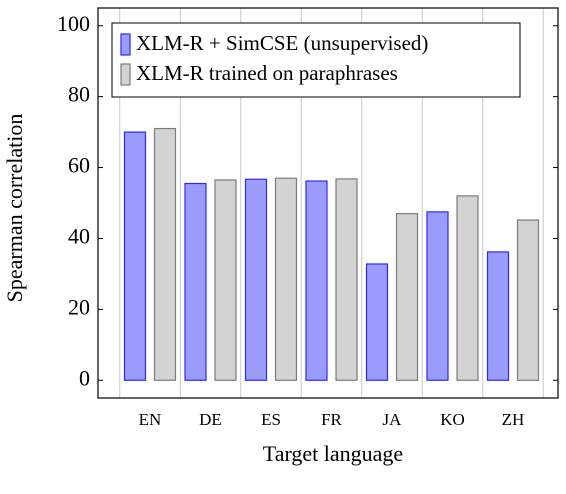 This screenshot has width=566, height=494. Describe the element at coordinates (125, 44) in the screenshot. I see `legend-swatch-simcse` at that location.